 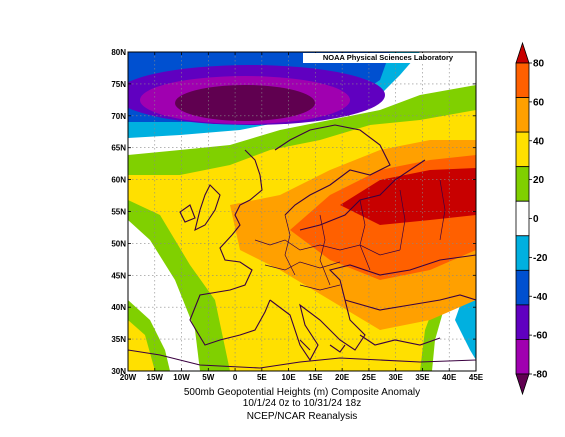 What do you see at coordinates (302, 416) in the screenshot?
I see `caption-source: NCEP/NCAR Reanalysis` at bounding box center [302, 416].